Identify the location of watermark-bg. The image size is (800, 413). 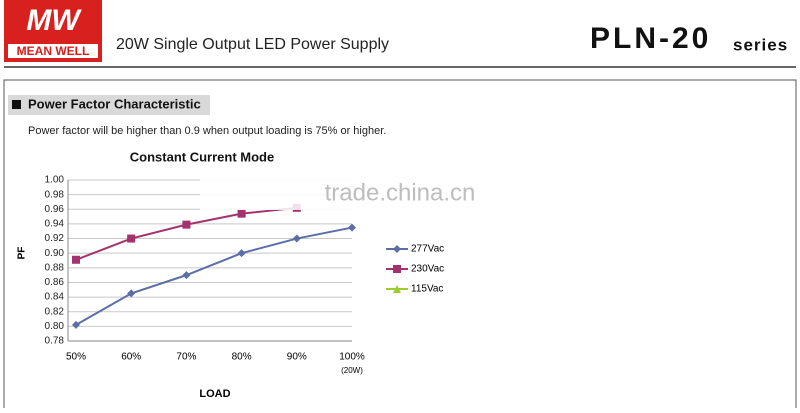
(350, 193).